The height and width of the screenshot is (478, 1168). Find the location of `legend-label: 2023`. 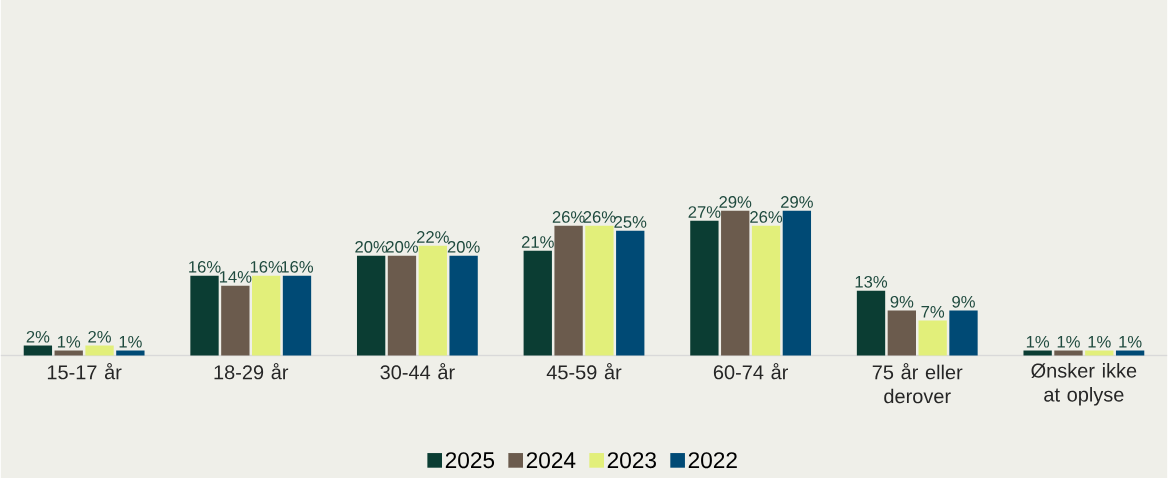

legend-label: 2023 is located at coordinates (631, 460).